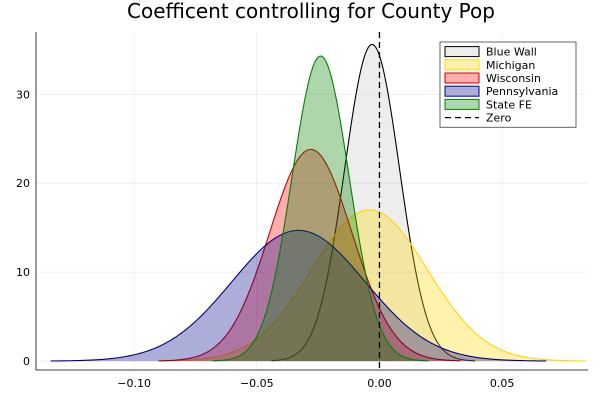 The image size is (600, 400). What do you see at coordinates (522, 91) in the screenshot?
I see `legend-label: Pennsylvania` at bounding box center [522, 91].